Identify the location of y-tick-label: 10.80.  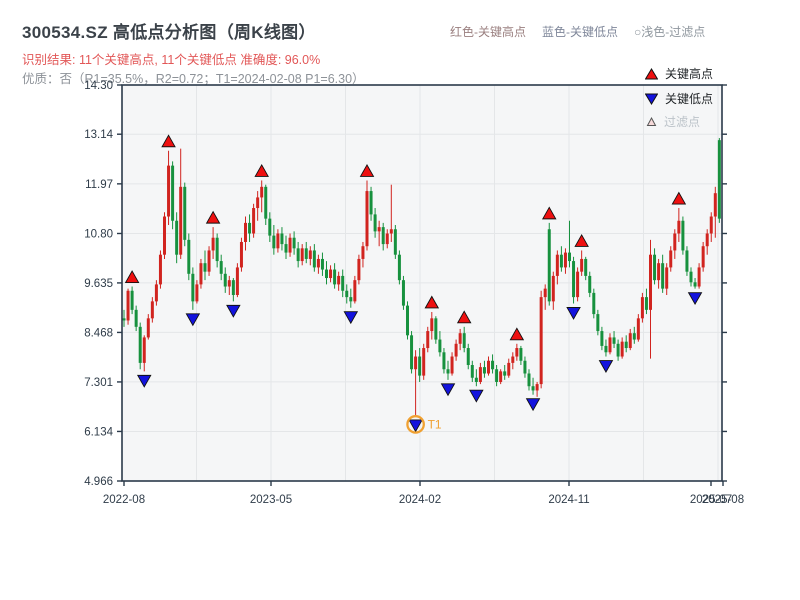
(98, 234).